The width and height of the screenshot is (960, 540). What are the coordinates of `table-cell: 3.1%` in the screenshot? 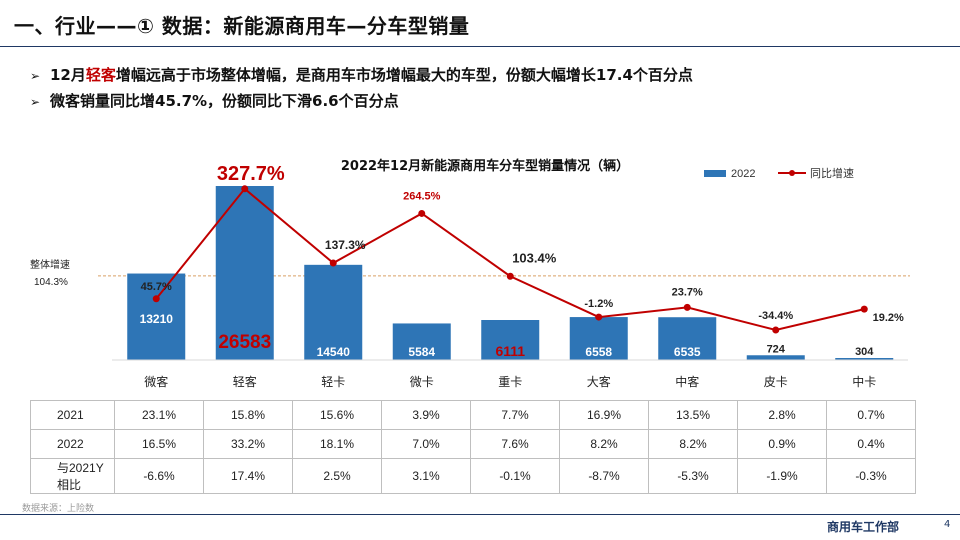 It's located at (426, 476).